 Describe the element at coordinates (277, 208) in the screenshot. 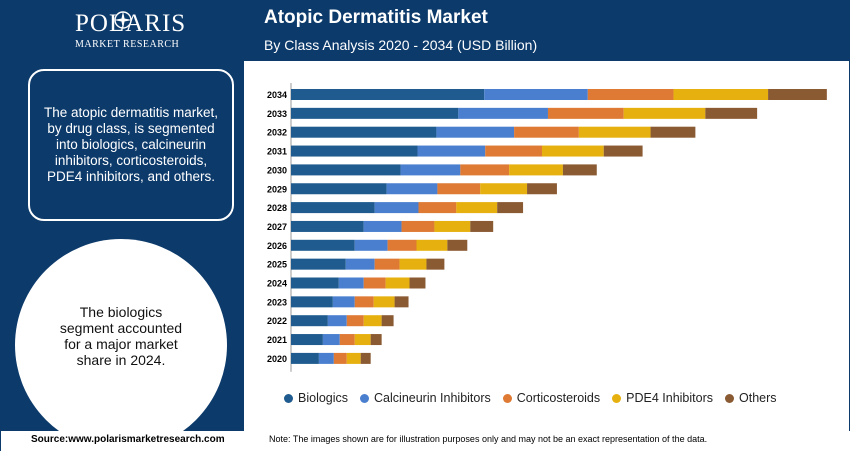

I see `y-tick-label: 2028` at that location.